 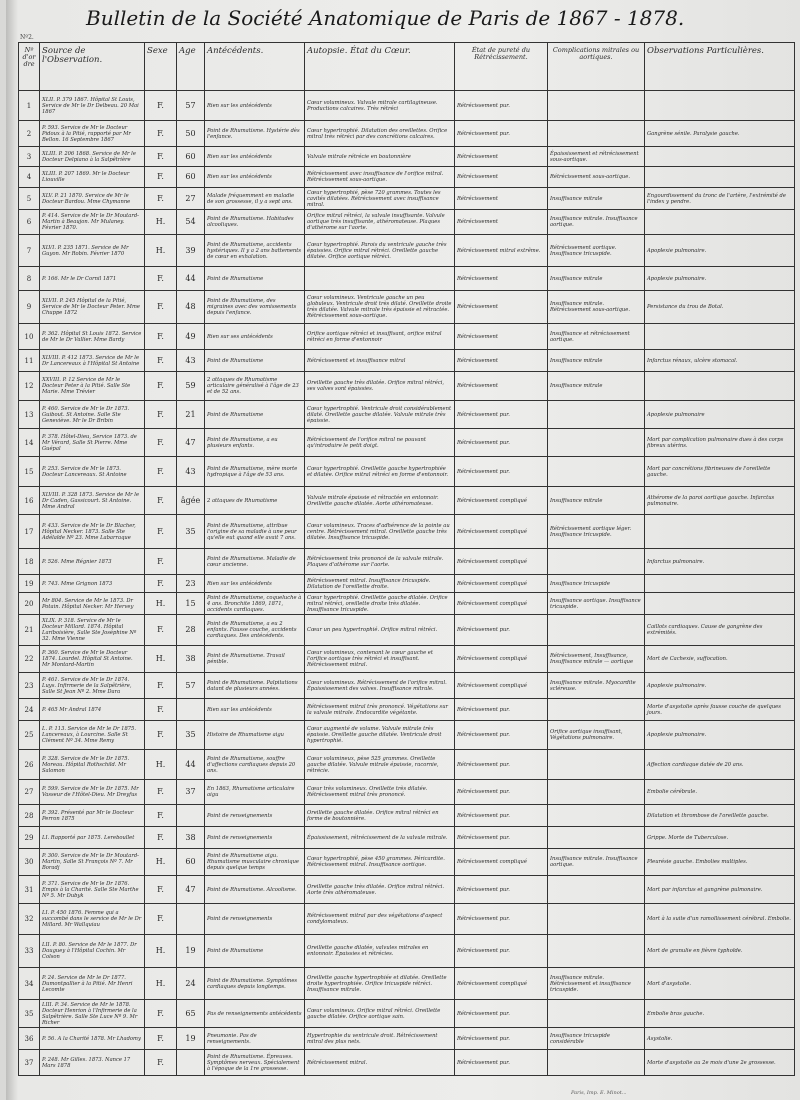 I want to click on observations-cell: Asystolie., so click(x=719, y=1038).